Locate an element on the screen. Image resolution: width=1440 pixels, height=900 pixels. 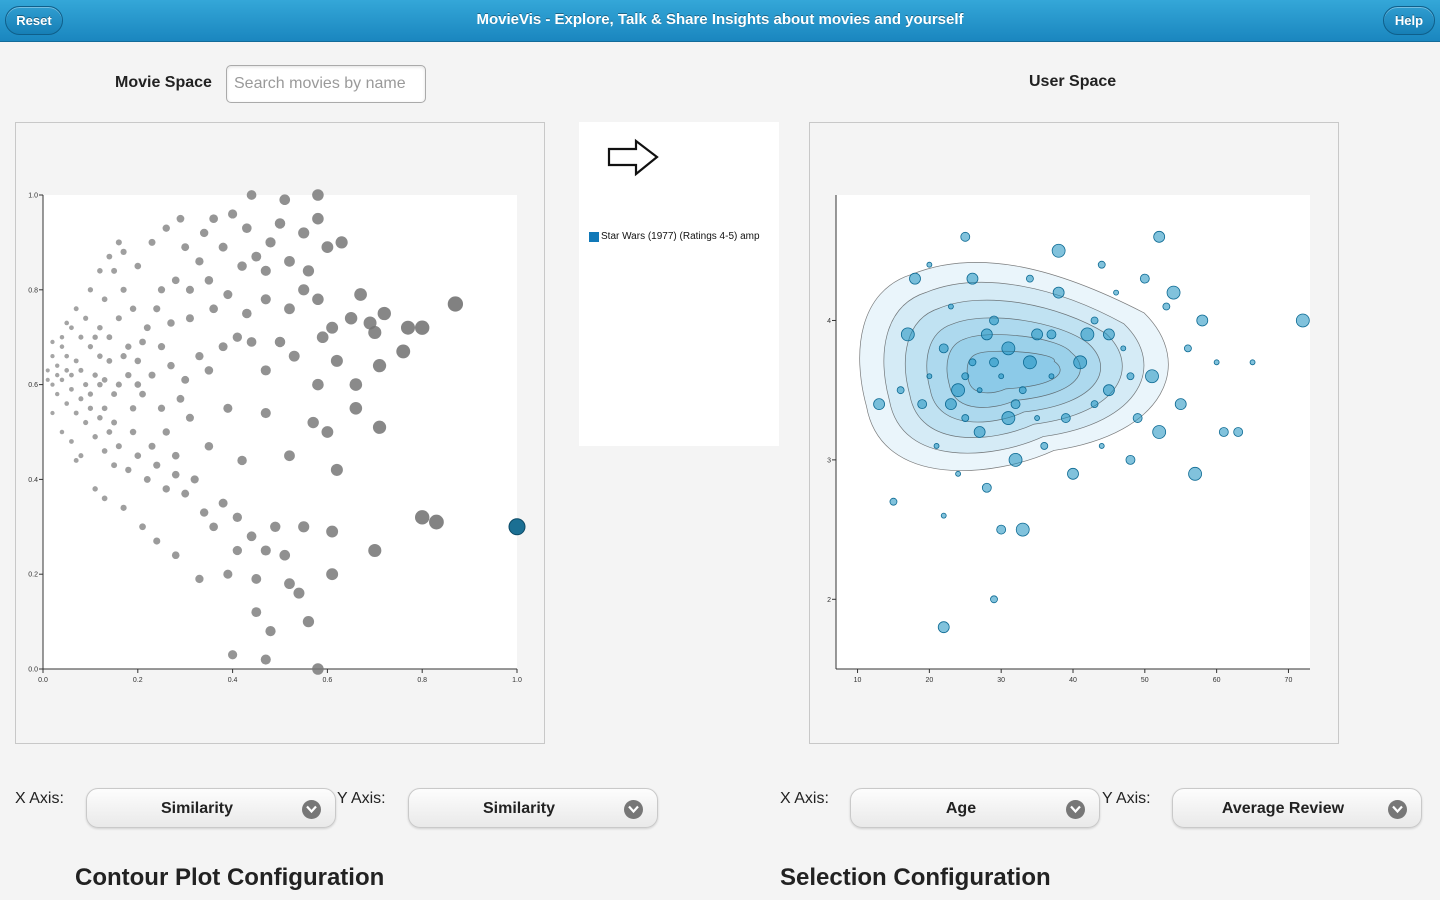
selected-movie-point is located at coordinates (517, 527).